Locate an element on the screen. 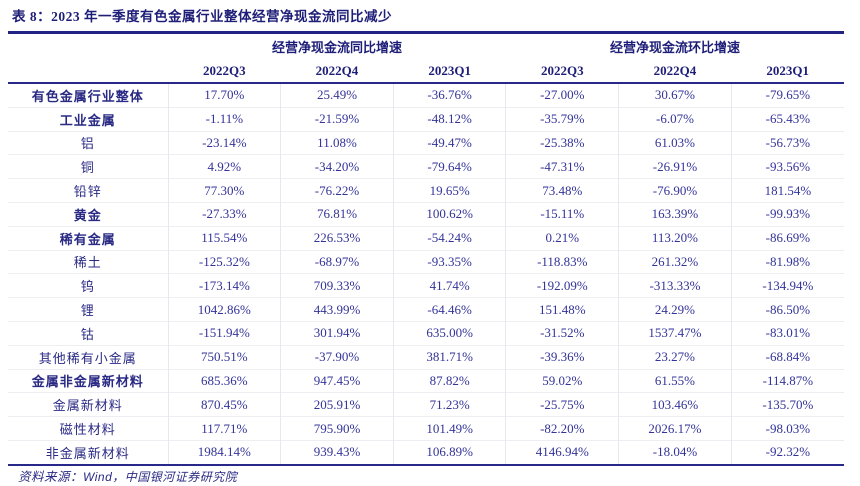 The width and height of the screenshot is (860, 486). cell-value: 261.32% is located at coordinates (675, 261).